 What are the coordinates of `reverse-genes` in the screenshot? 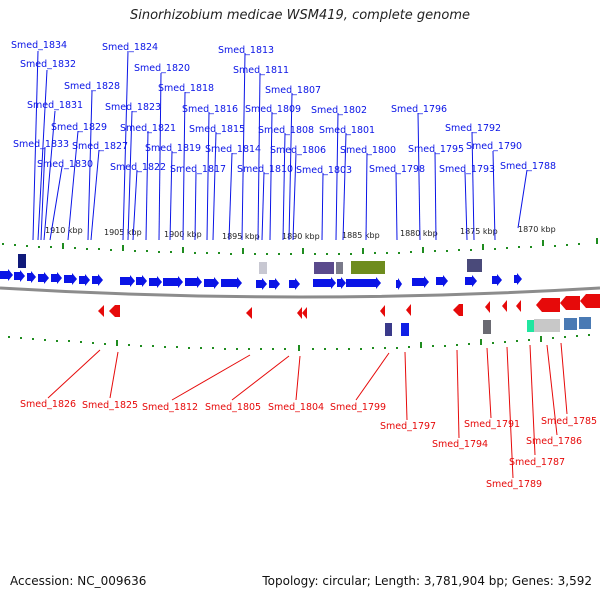 It's located at (349, 306).